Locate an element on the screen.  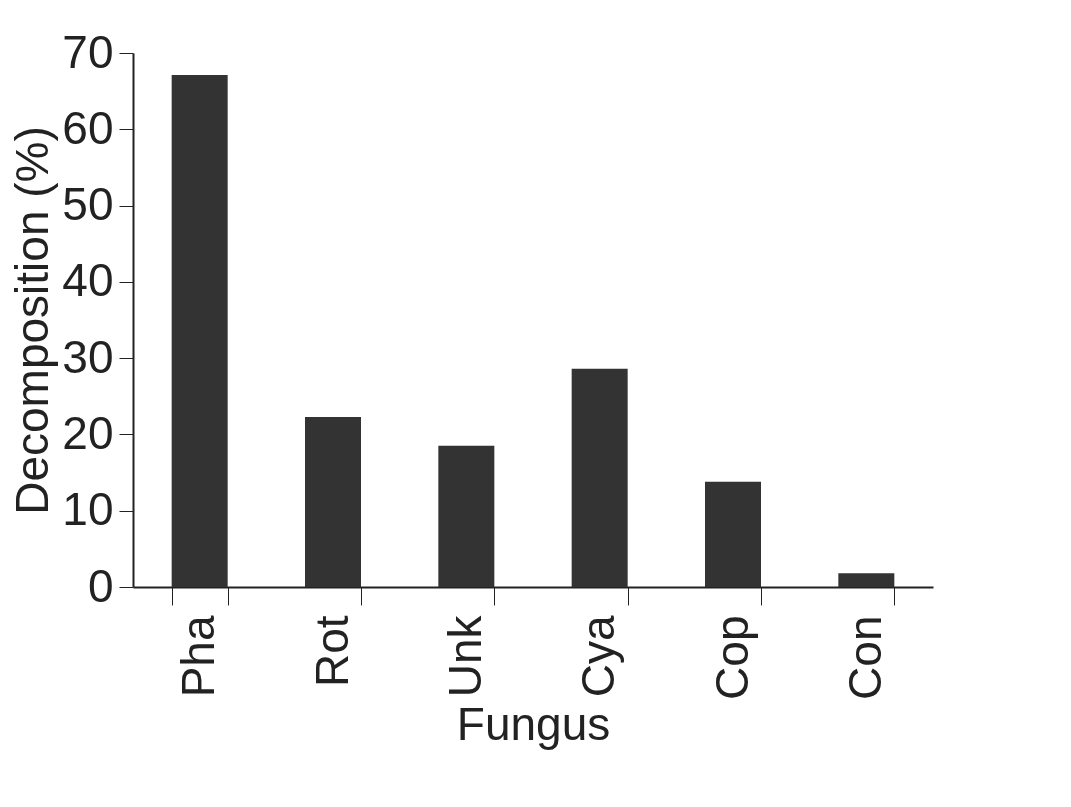
x-tick-label: Unk is located at coordinates (464, 656).